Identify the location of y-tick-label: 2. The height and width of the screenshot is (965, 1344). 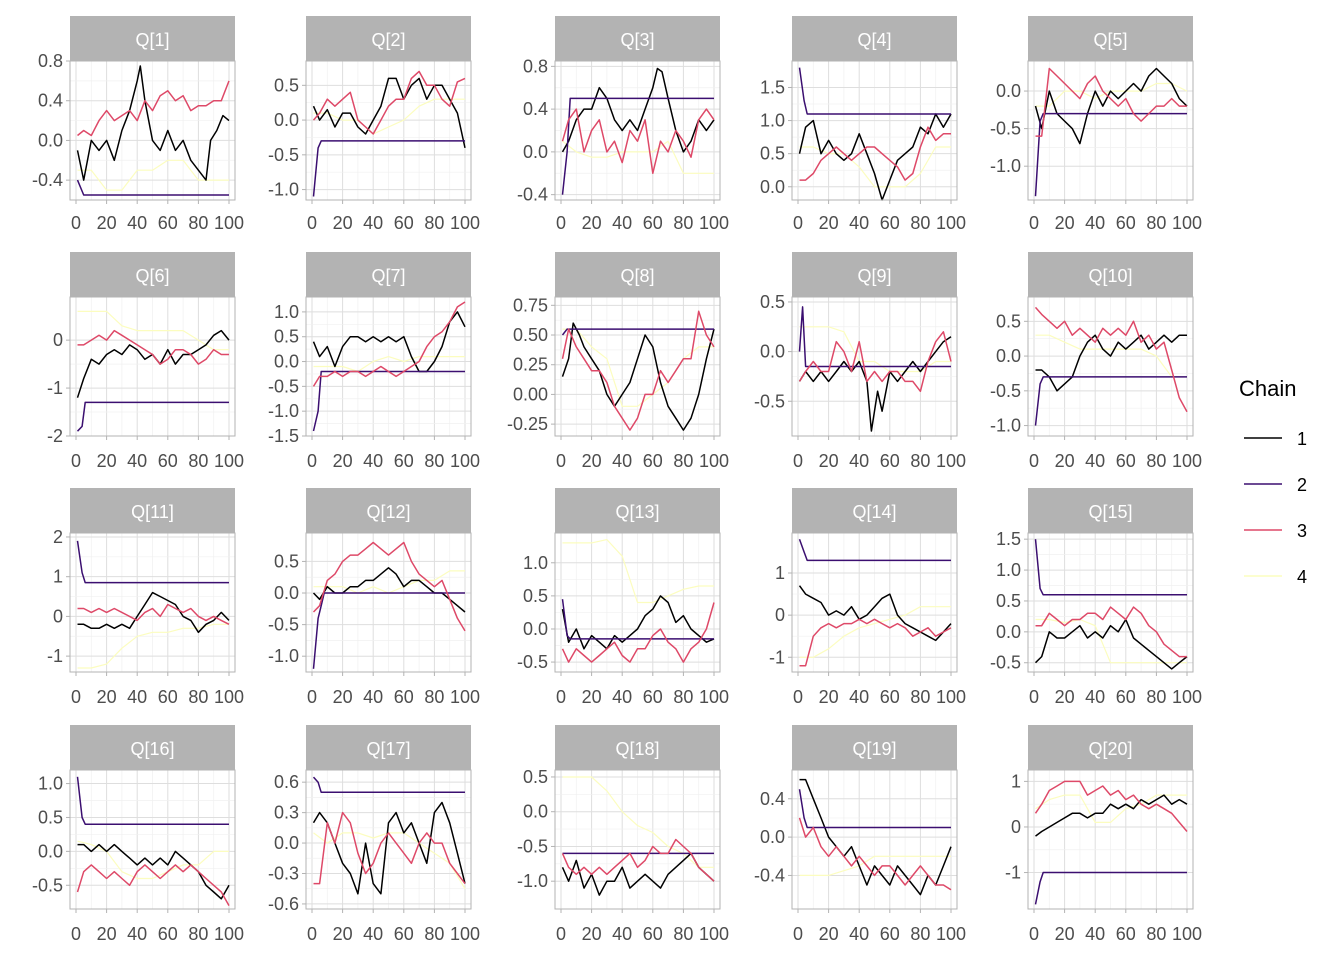
(58, 537).